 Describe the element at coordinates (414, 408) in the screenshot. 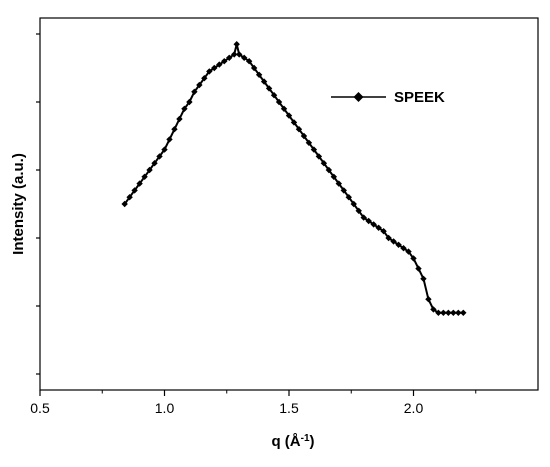

I see `x-tick-label: 2.0` at that location.